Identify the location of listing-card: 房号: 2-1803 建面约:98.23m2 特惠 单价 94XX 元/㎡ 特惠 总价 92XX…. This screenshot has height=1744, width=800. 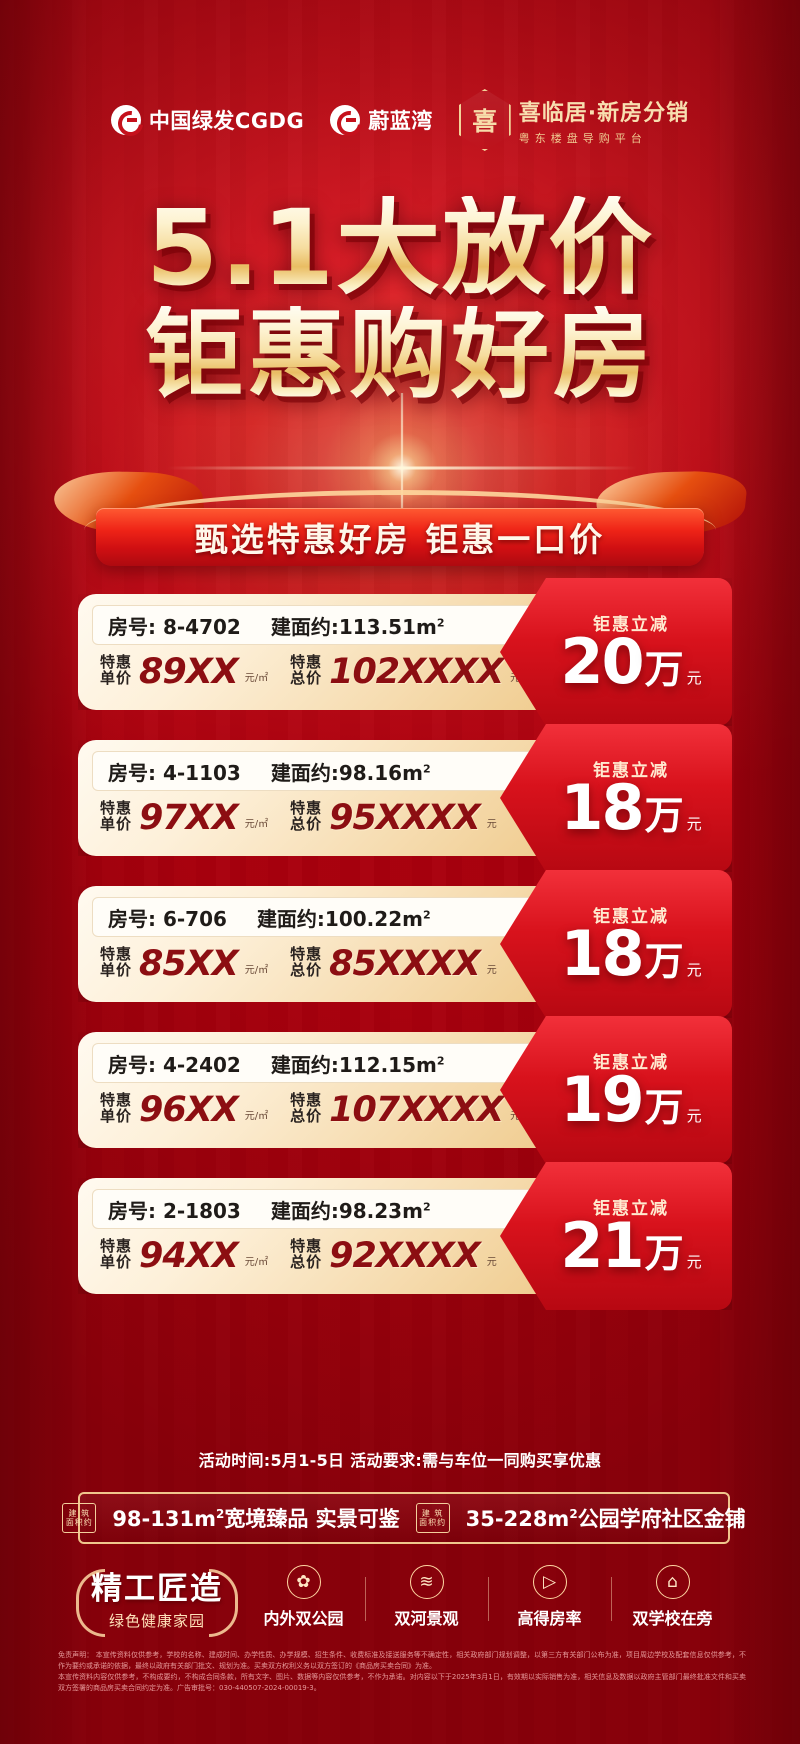
(405, 1236).